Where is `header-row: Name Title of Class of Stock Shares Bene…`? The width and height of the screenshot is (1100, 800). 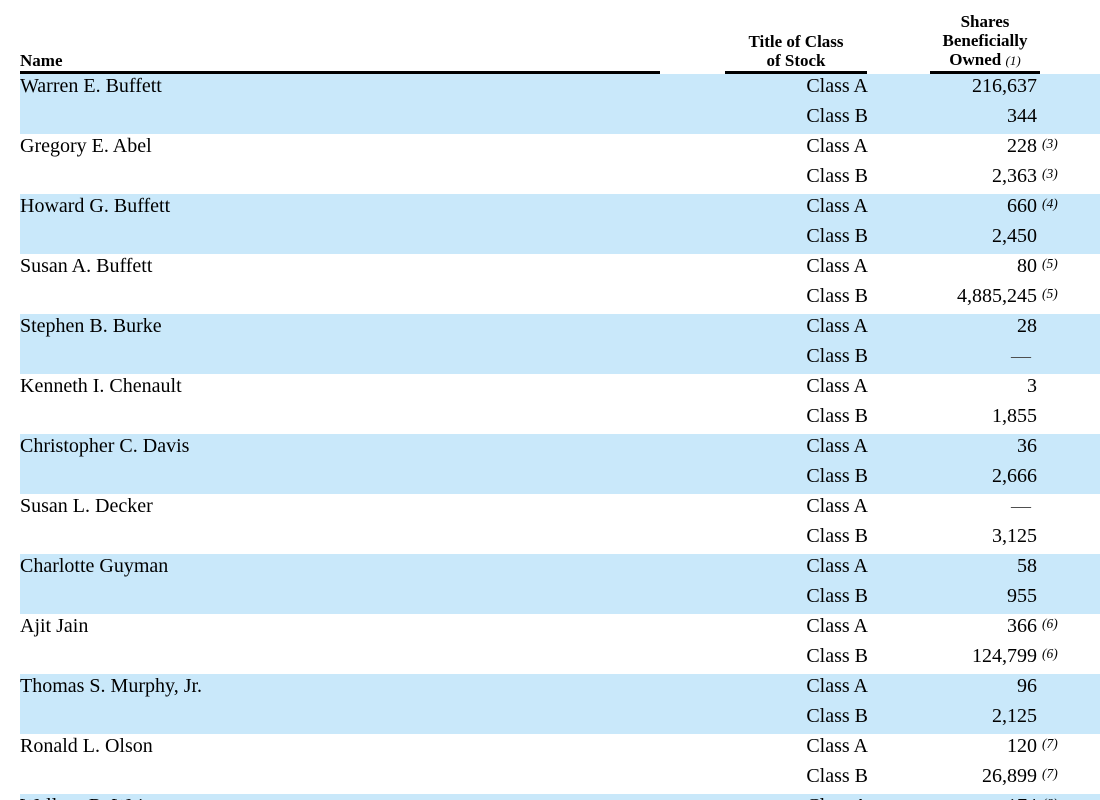 header-row: Name Title of Class of Stock Shares Bene… is located at coordinates (560, 37).